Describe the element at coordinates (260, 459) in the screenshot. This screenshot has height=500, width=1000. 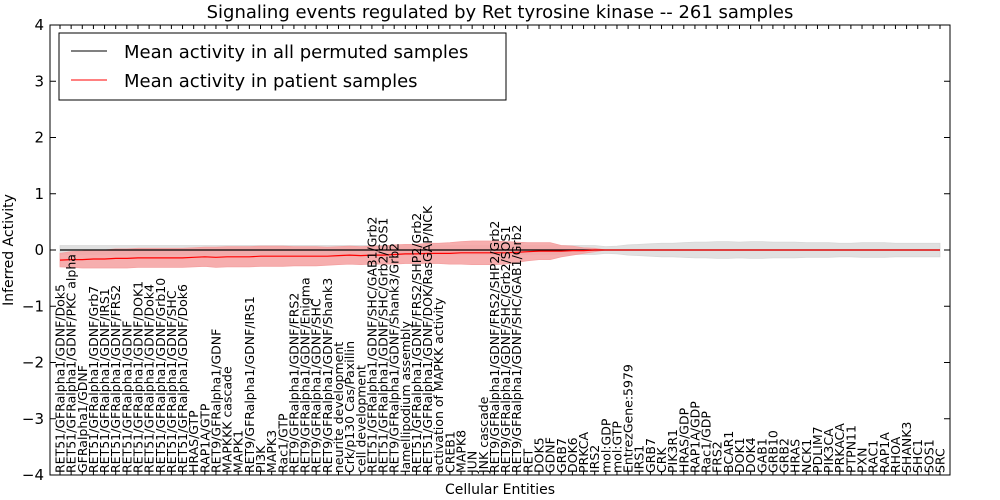
I see `x-tick-label: PI3K` at that location.